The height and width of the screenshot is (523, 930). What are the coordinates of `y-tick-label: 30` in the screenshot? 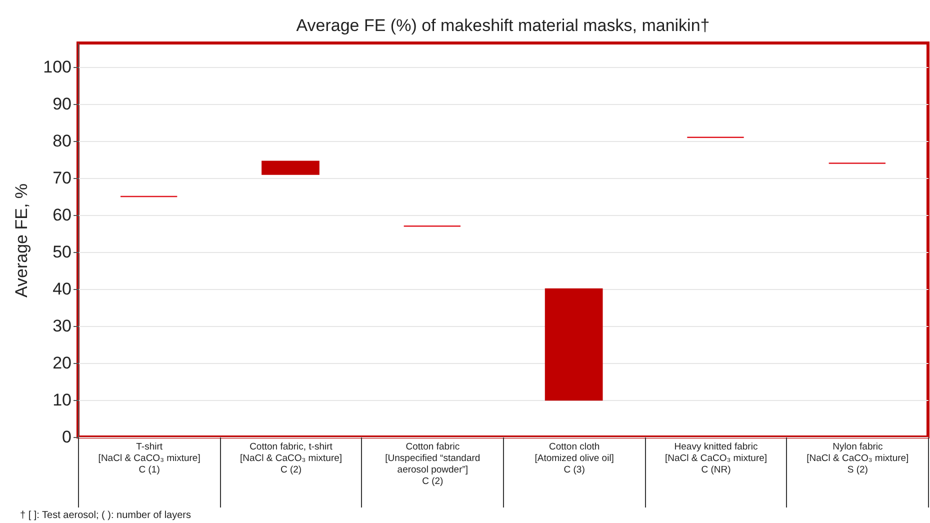 It's located at (62, 326).